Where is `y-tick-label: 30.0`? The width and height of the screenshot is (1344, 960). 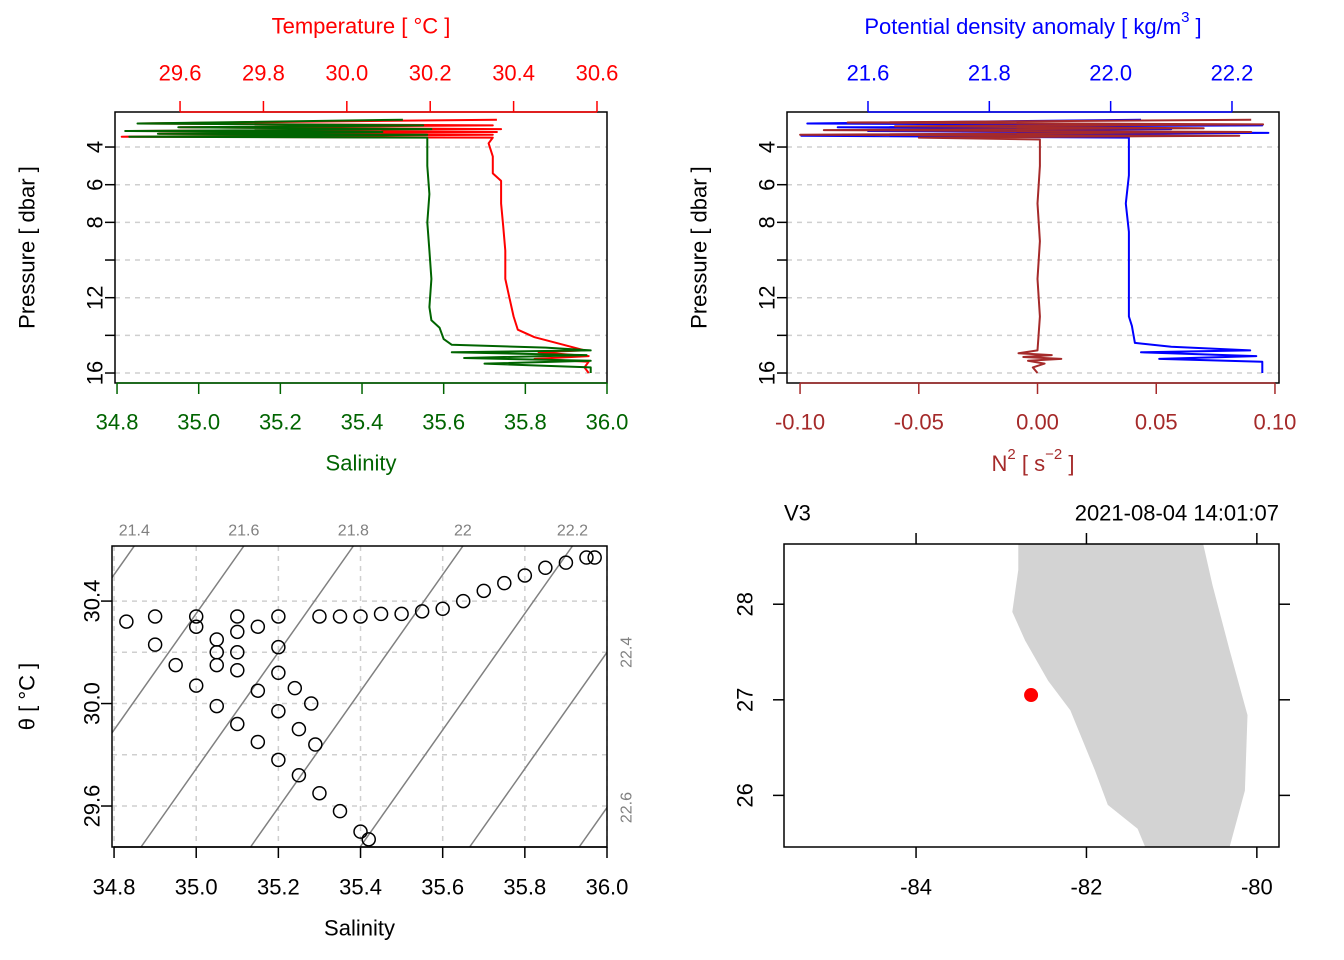
y-tick-label: 30.0 is located at coordinates (92, 703).